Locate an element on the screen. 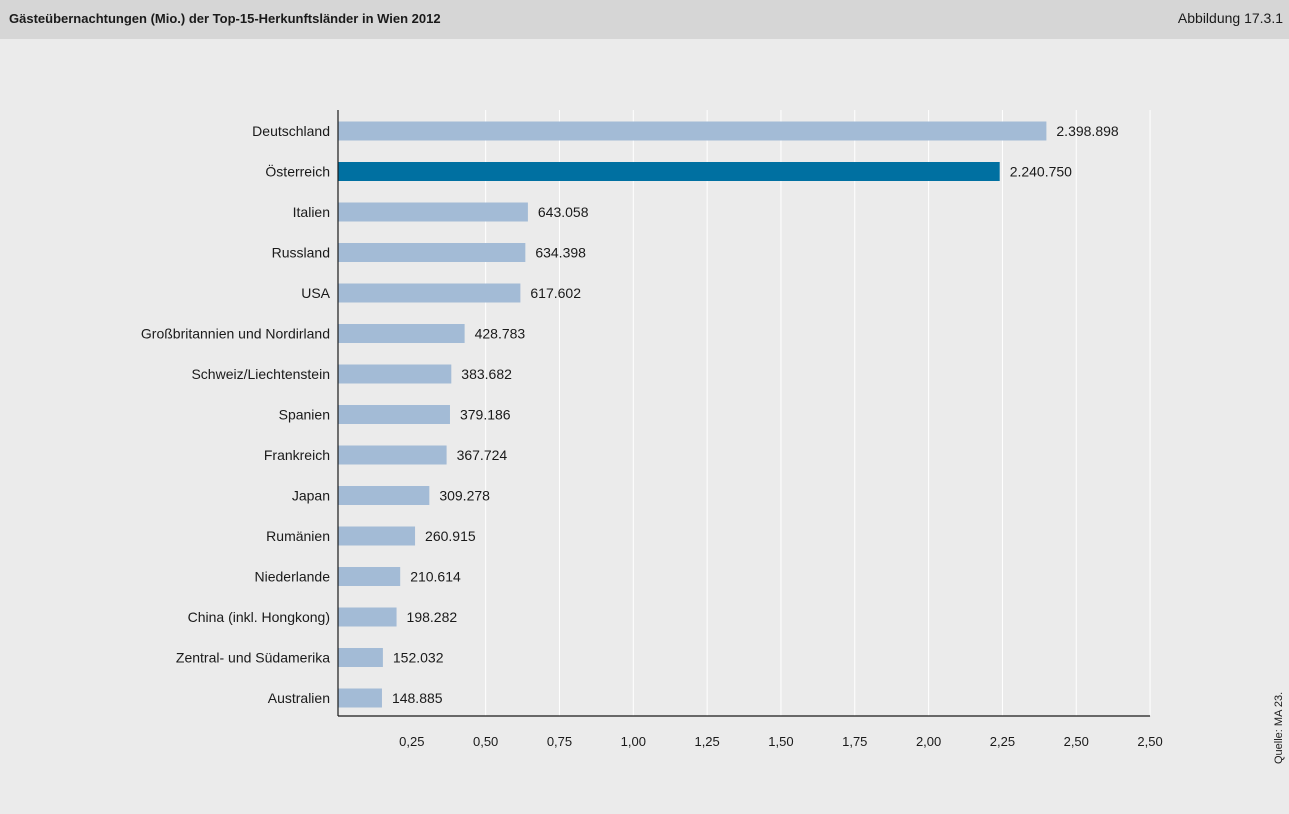  value-label: 152.032 is located at coordinates (418, 658).